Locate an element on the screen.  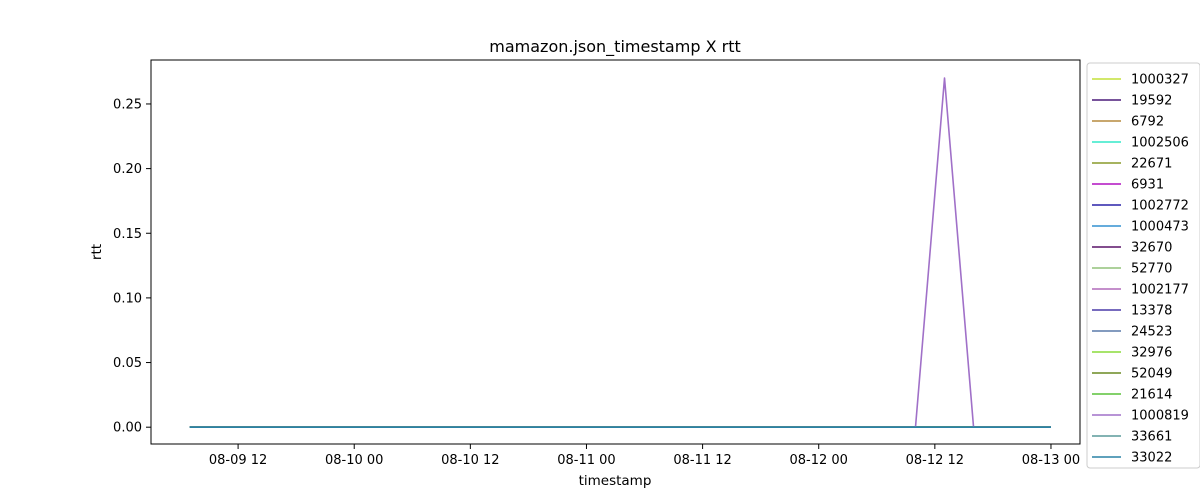
legend-entry-label: 52770 is located at coordinates (1151, 269).